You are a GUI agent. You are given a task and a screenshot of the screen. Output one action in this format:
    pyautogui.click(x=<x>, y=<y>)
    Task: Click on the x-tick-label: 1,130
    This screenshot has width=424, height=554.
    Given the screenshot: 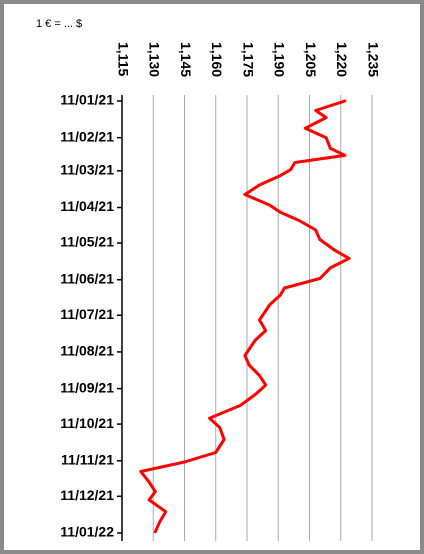 What is the action you would take?
    pyautogui.click(x=155, y=59)
    